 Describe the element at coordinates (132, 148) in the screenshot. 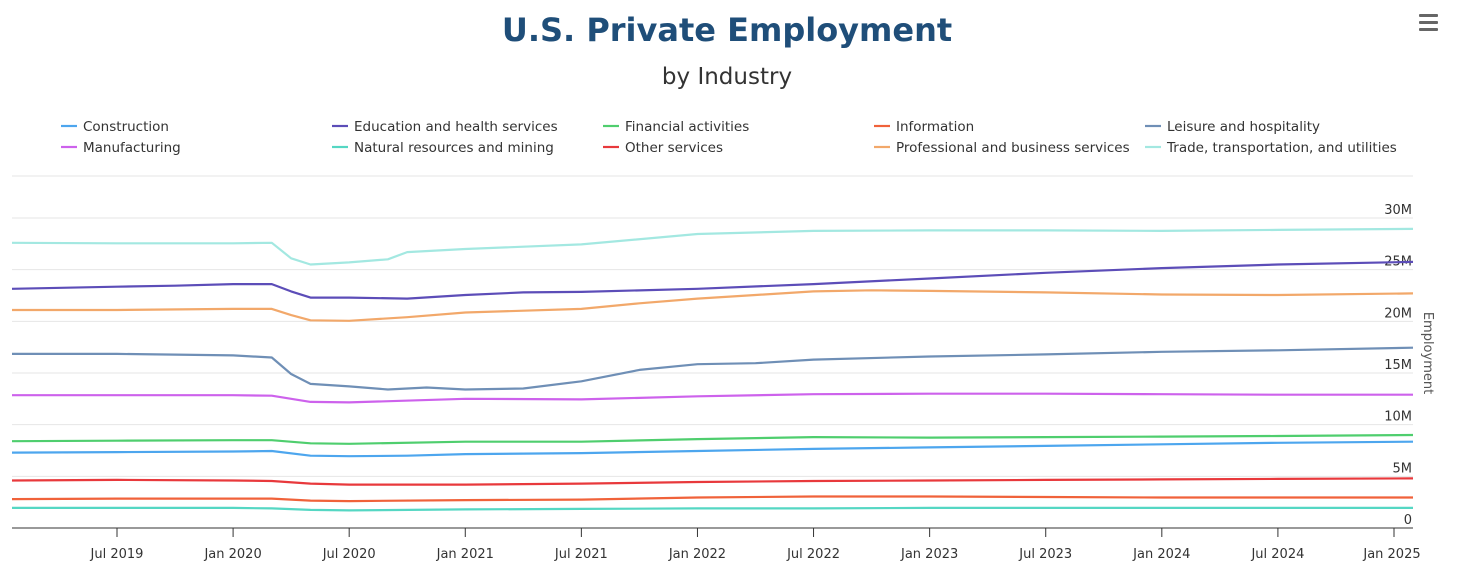

I see `legend-label: Manufacturing` at that location.